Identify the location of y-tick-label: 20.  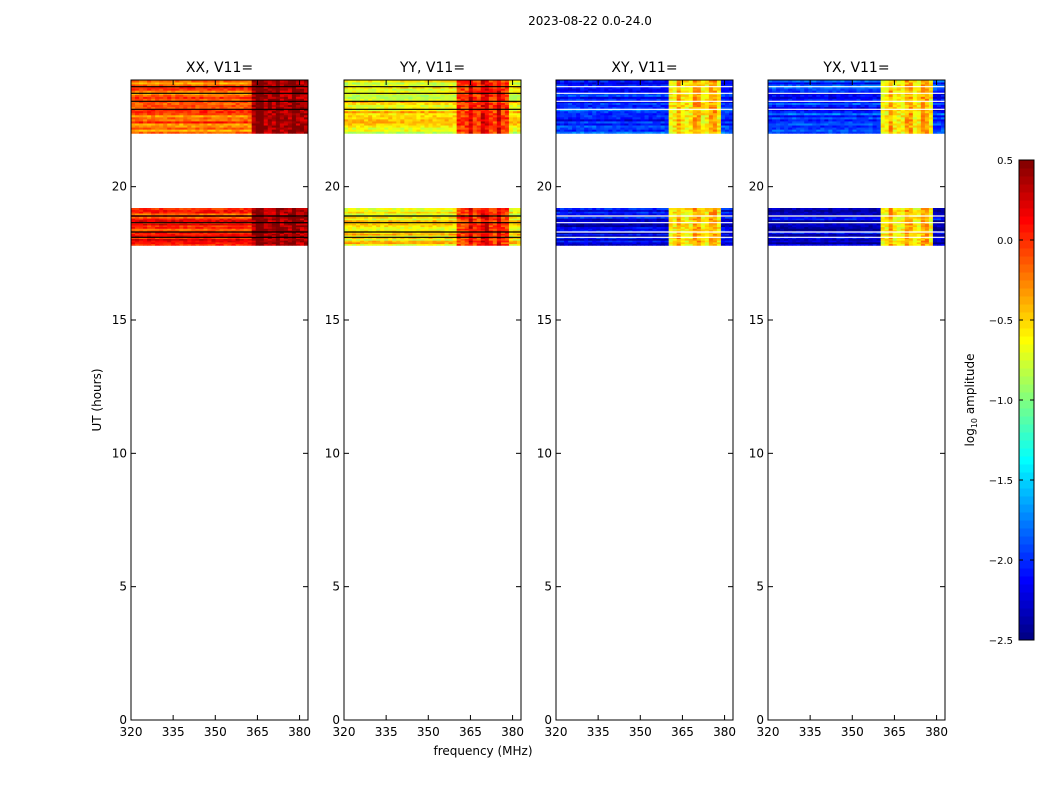
(332, 187).